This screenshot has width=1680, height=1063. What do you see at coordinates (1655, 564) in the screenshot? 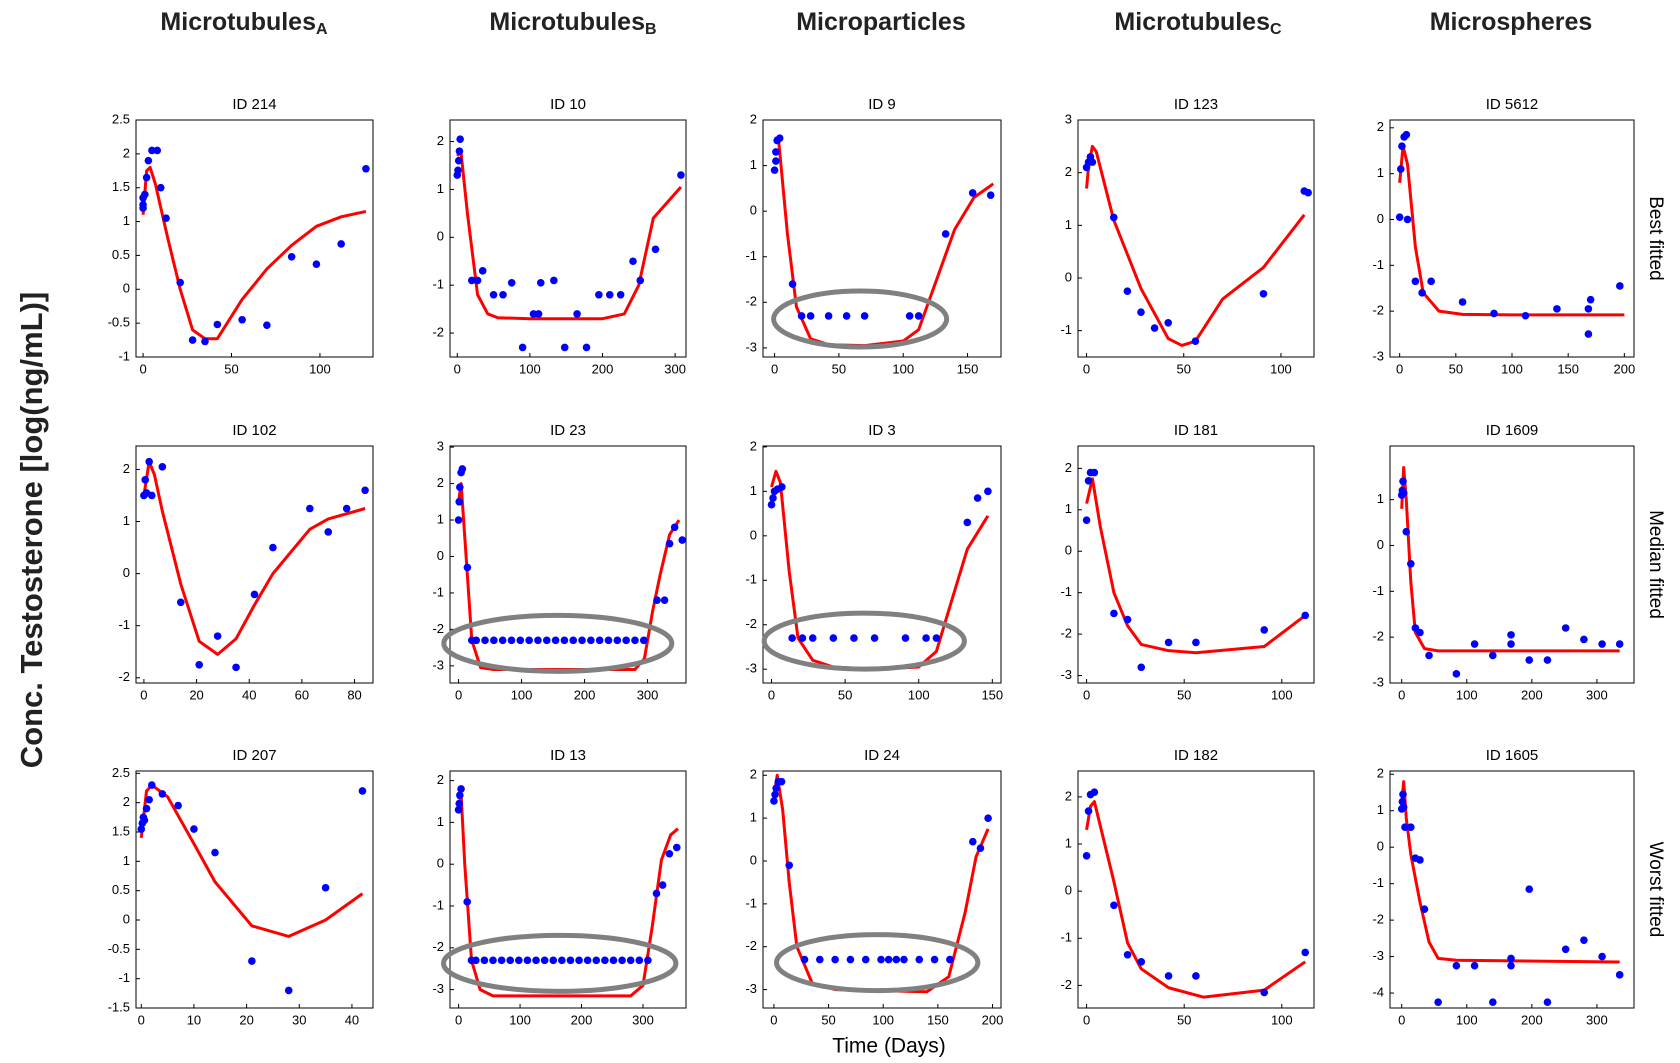
I see `row-label: Median fitted` at bounding box center [1655, 564].